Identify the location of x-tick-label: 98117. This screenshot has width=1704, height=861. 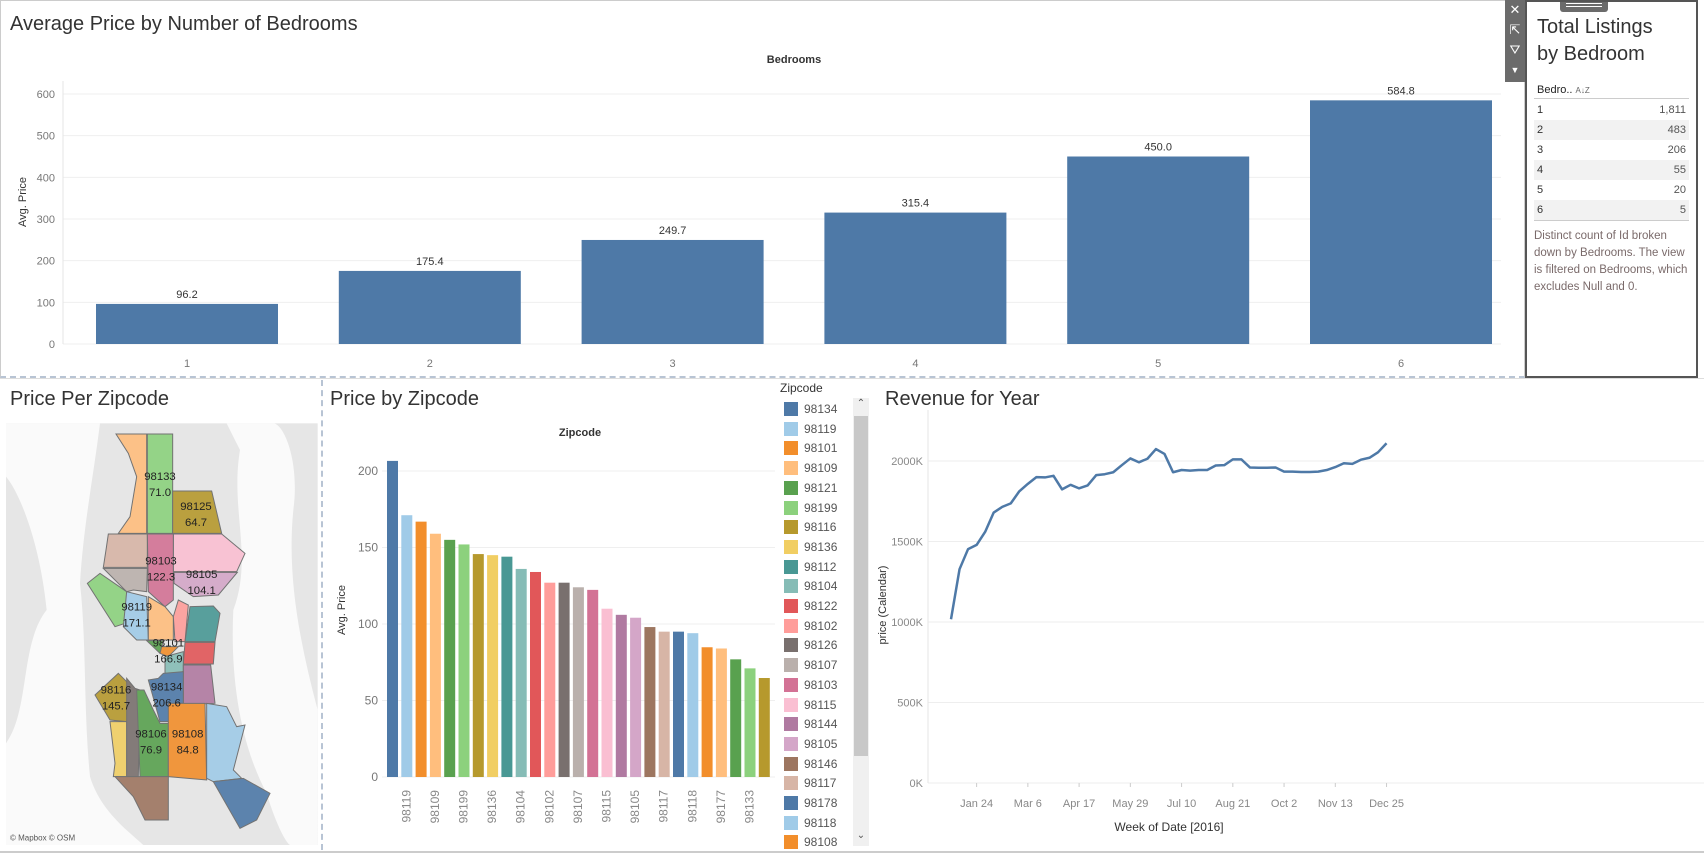
(664, 806).